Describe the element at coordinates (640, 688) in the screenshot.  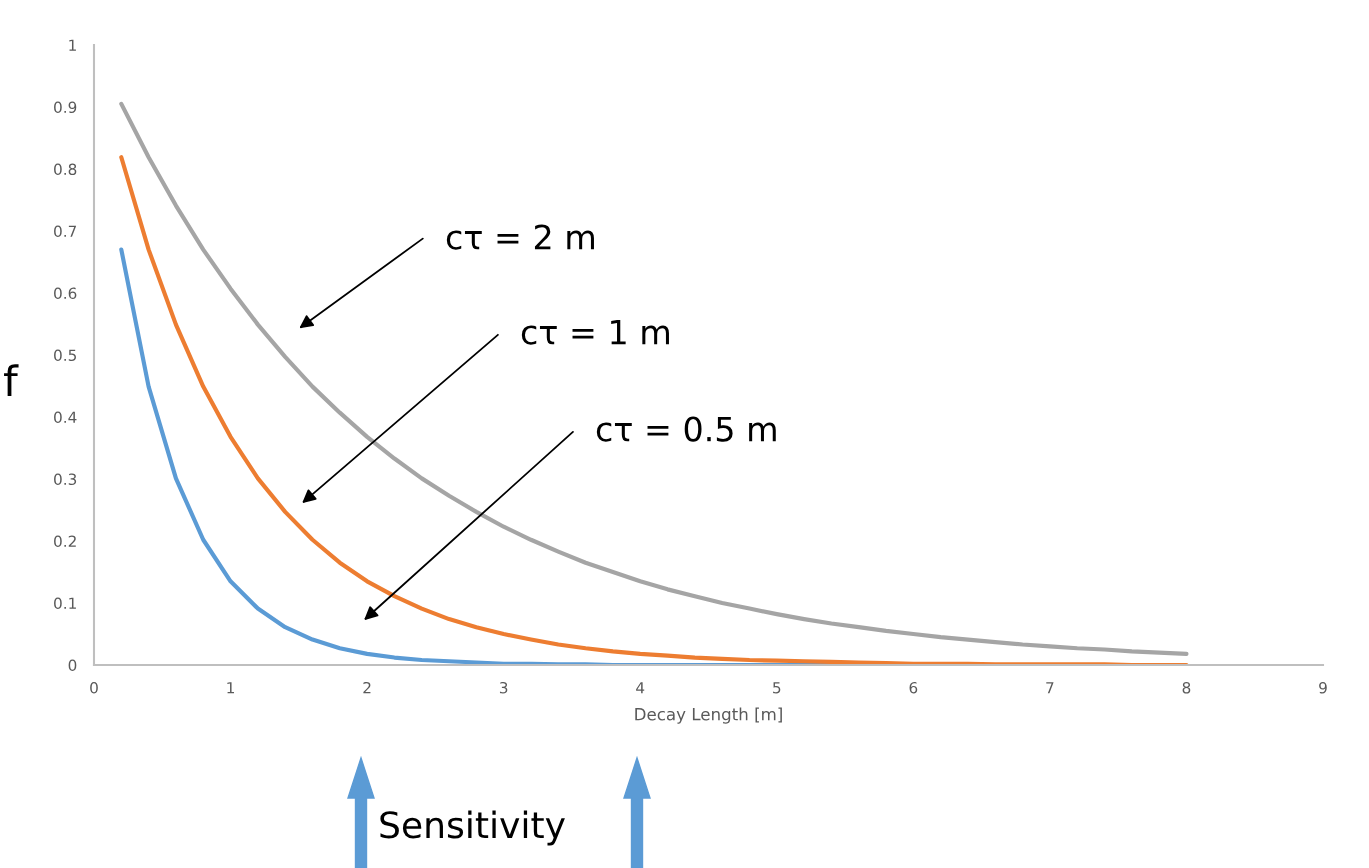
I see `x-tick-label: 4` at that location.